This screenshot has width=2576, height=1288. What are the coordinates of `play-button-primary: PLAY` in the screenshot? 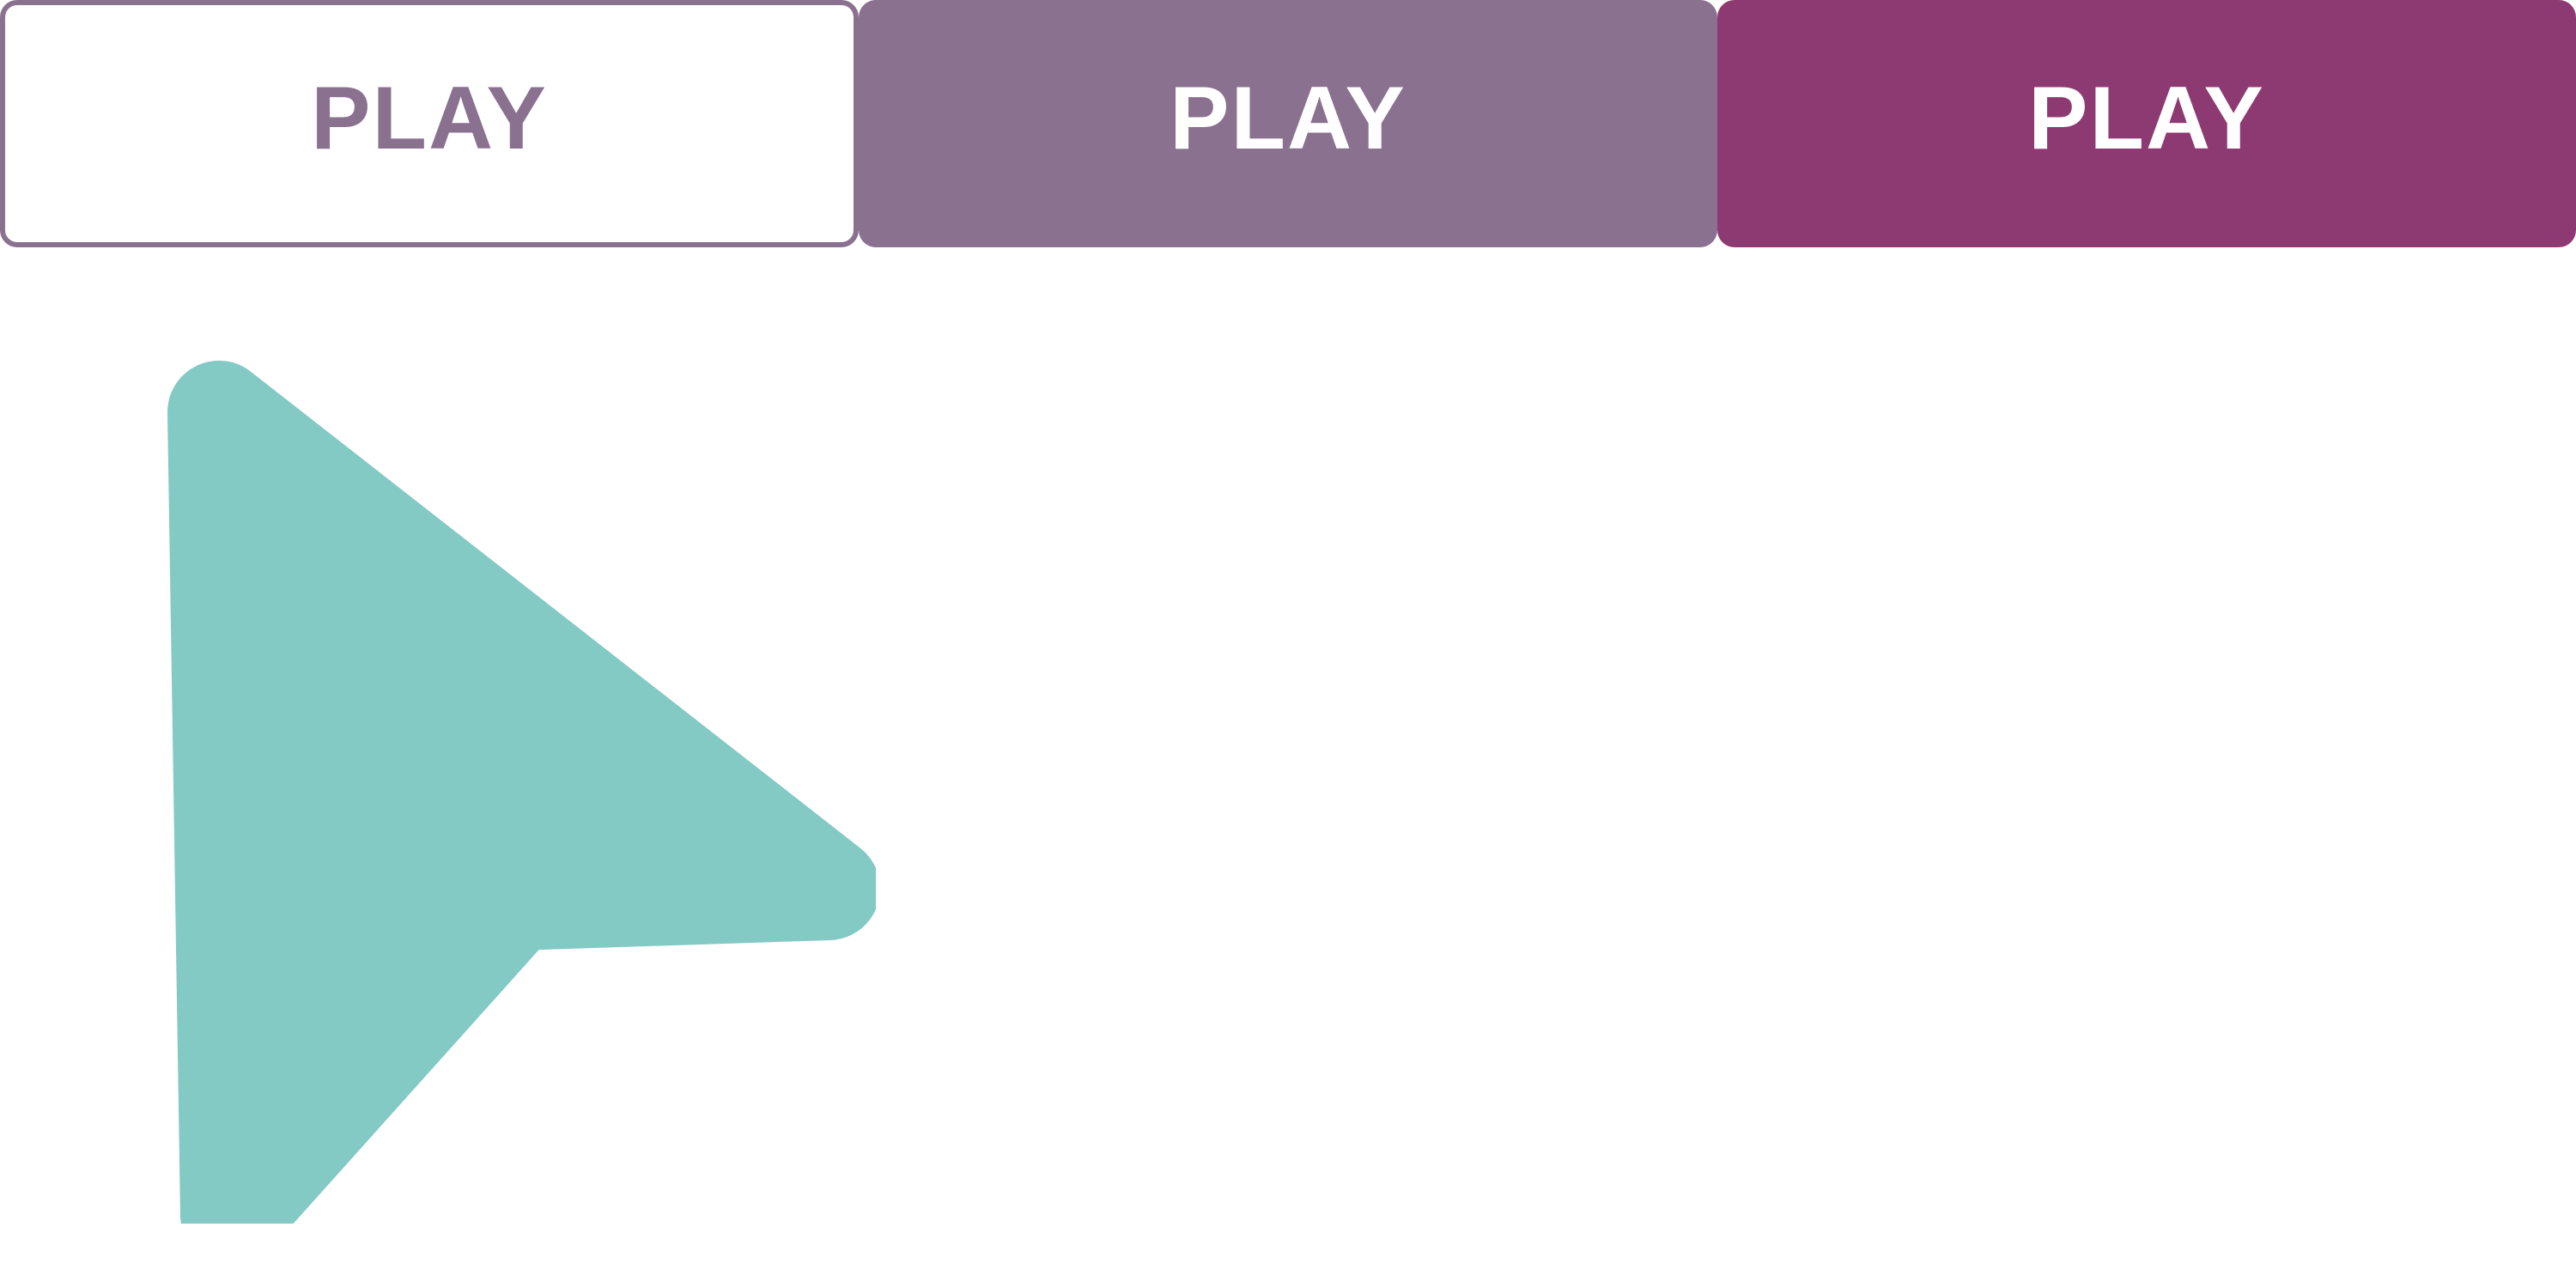 It's located at (2146, 123).